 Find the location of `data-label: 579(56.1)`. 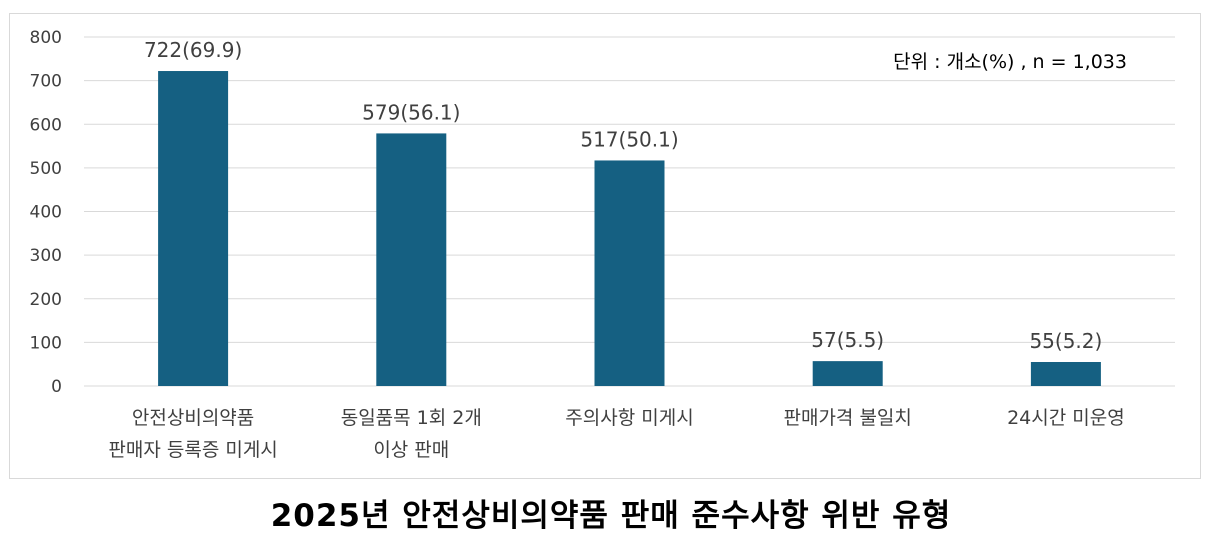

data-label: 579(56.1) is located at coordinates (411, 112).